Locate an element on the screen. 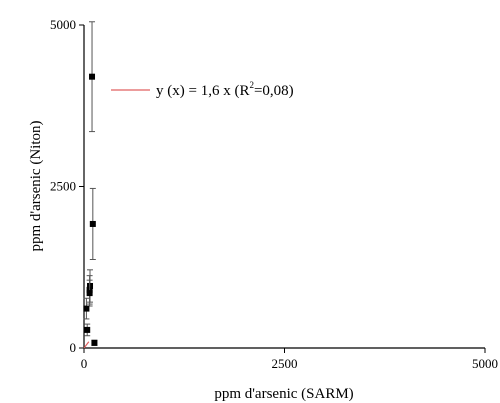 Image resolution: width=500 pixels, height=403 pixels. x-tick-label: 0 is located at coordinates (84, 363).